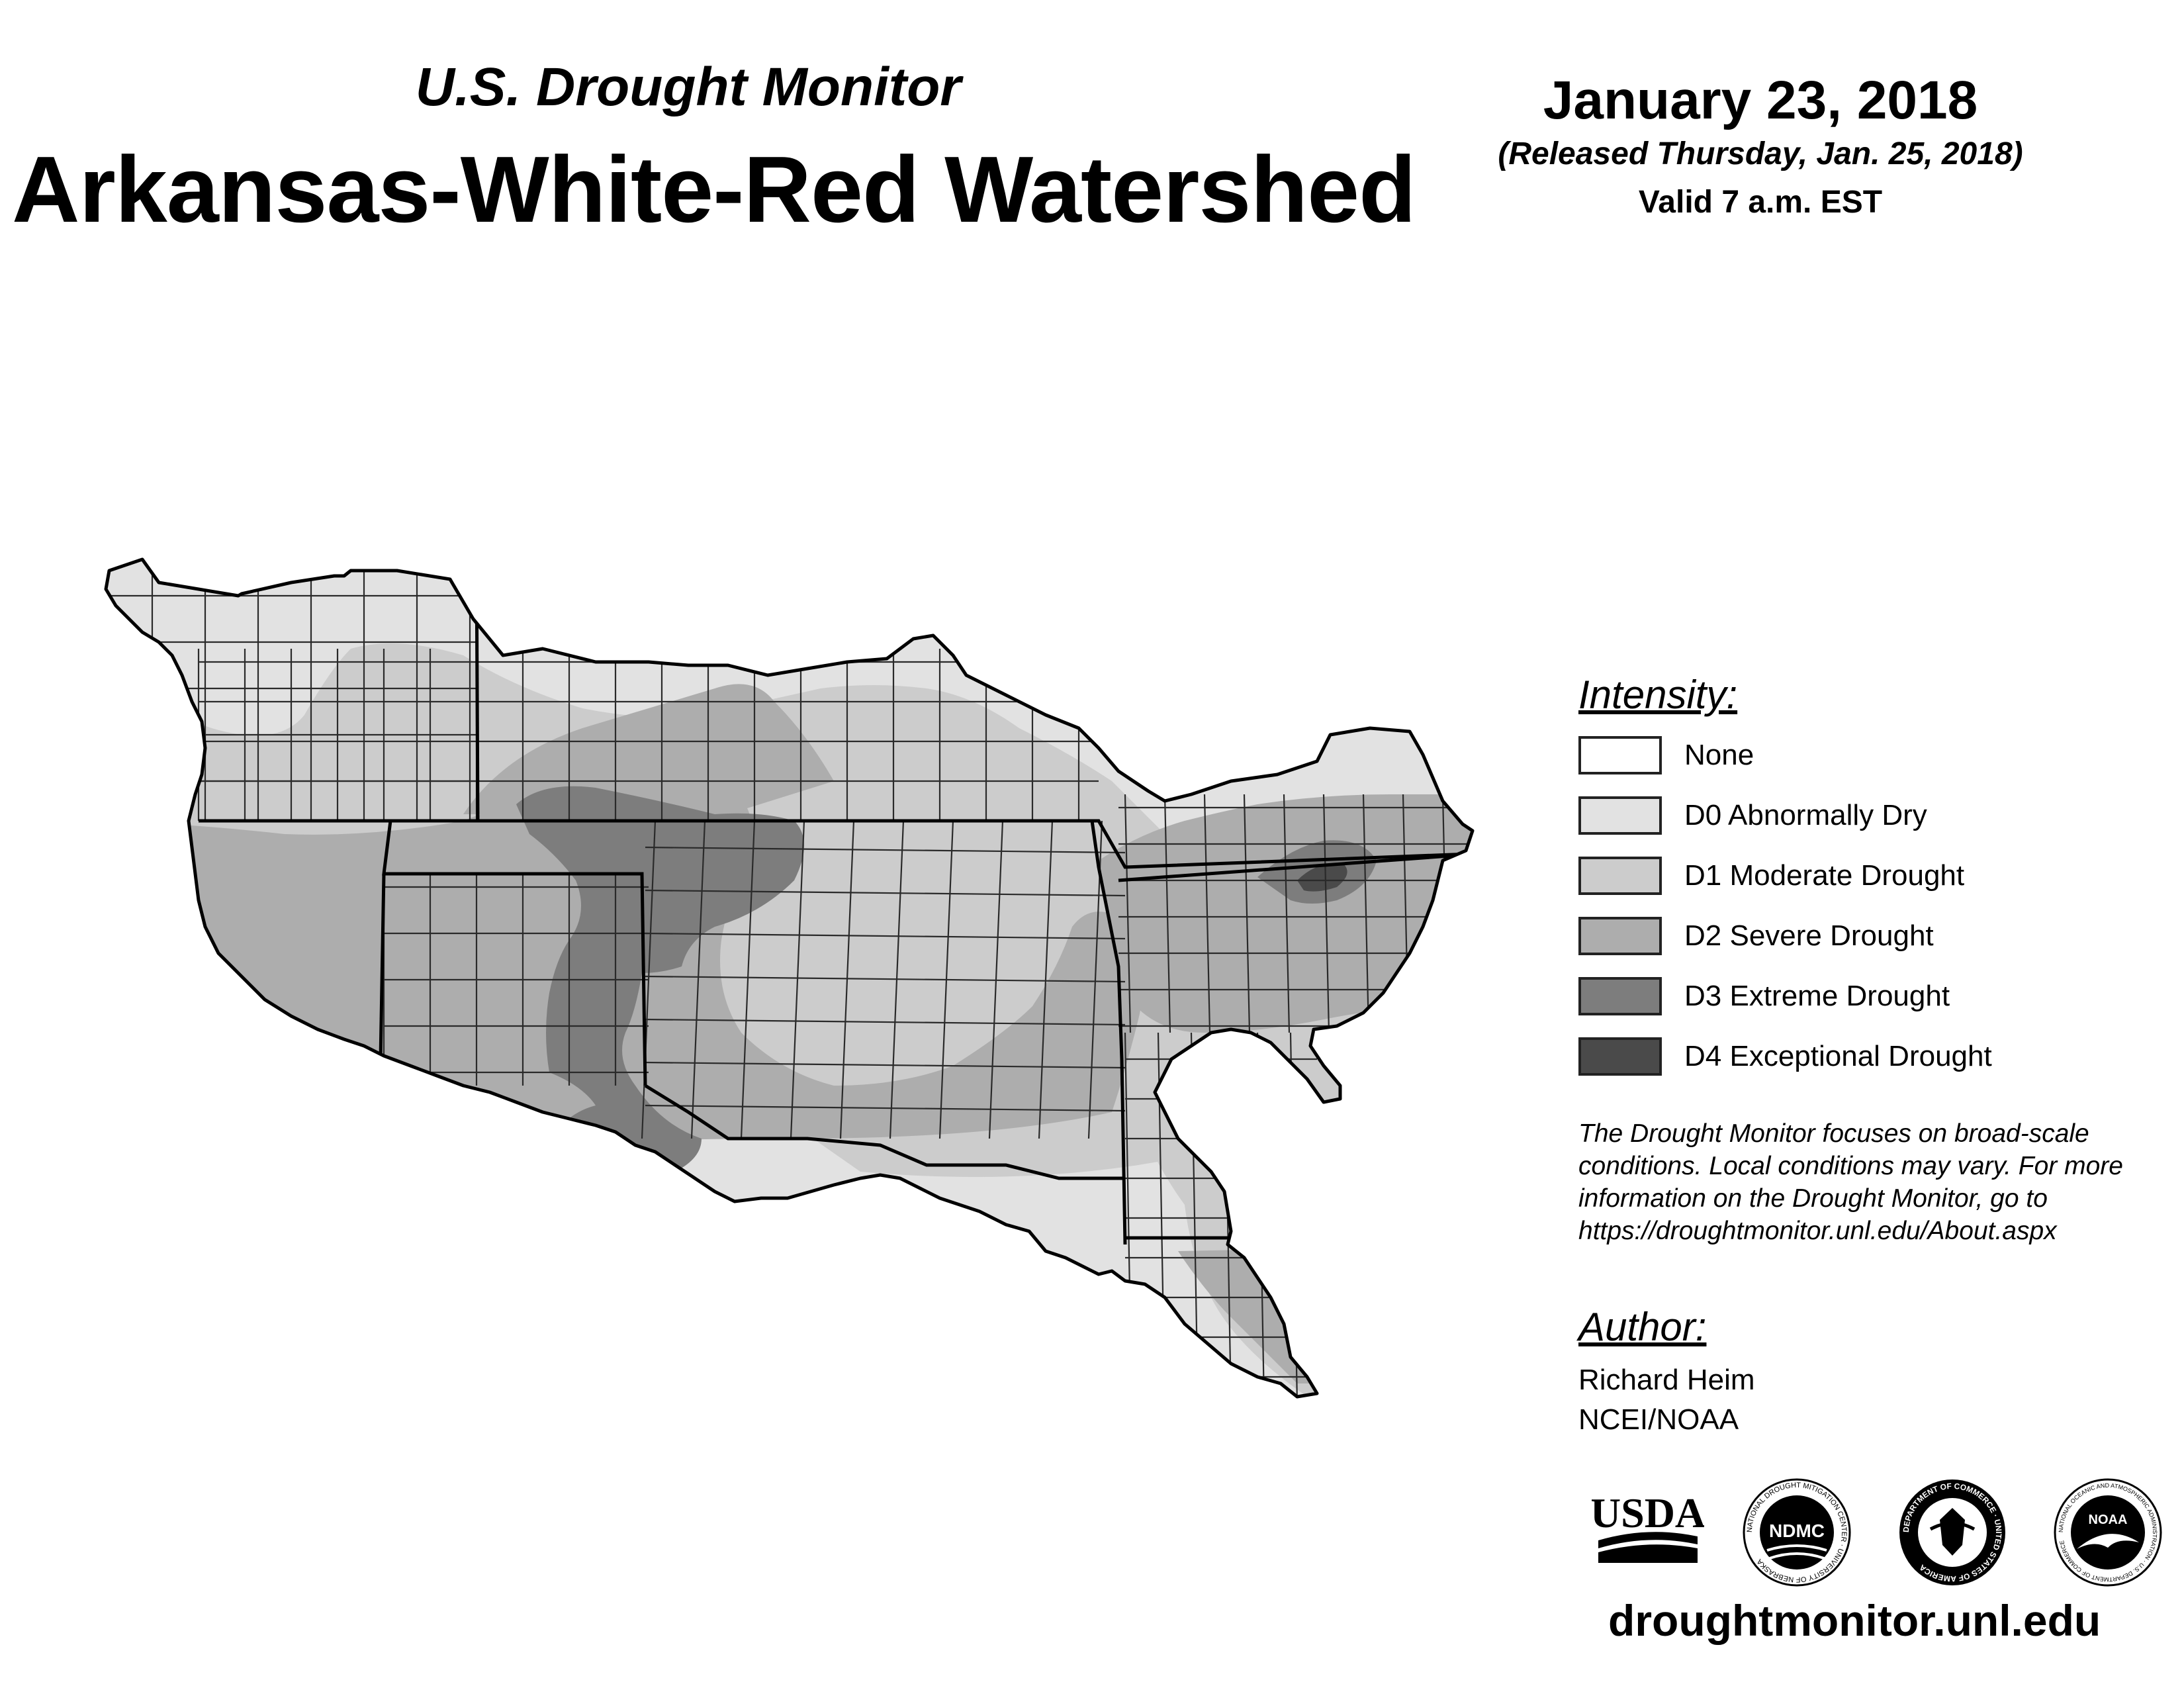  I want to click on author-heading: Author:, so click(1642, 1327).